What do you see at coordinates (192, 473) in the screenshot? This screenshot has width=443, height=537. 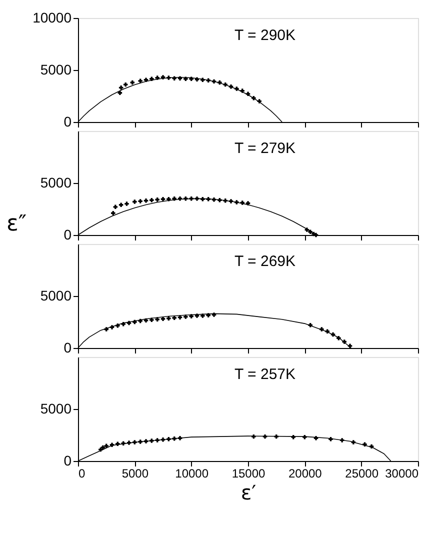 I see `x-tick-label: 10000` at bounding box center [192, 473].